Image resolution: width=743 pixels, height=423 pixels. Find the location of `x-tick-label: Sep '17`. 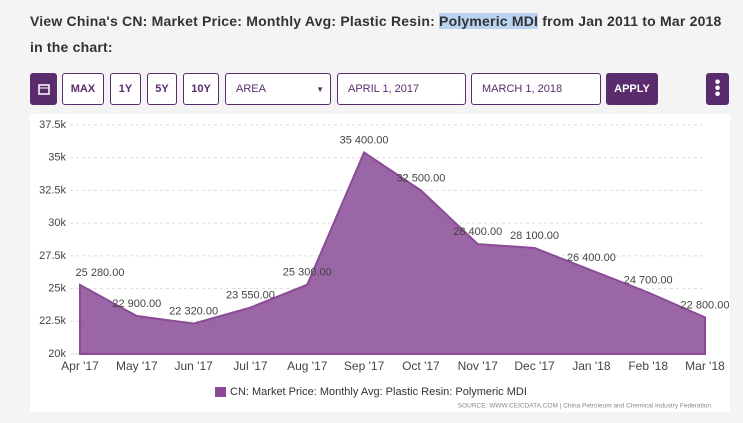

x-tick-label: Sep '17 is located at coordinates (364, 366).